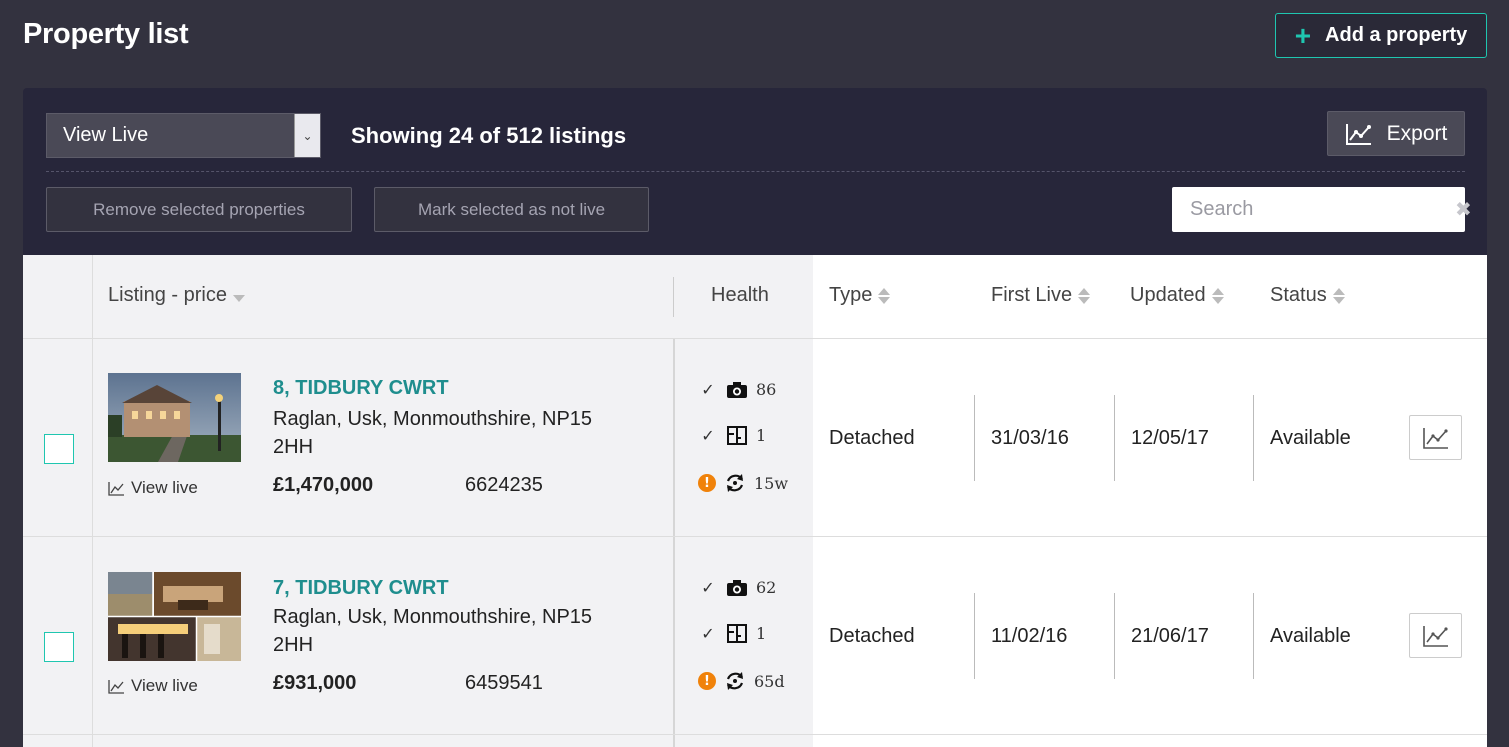  I want to click on mark-not-live-button: Mark selected as not live, so click(511, 209).